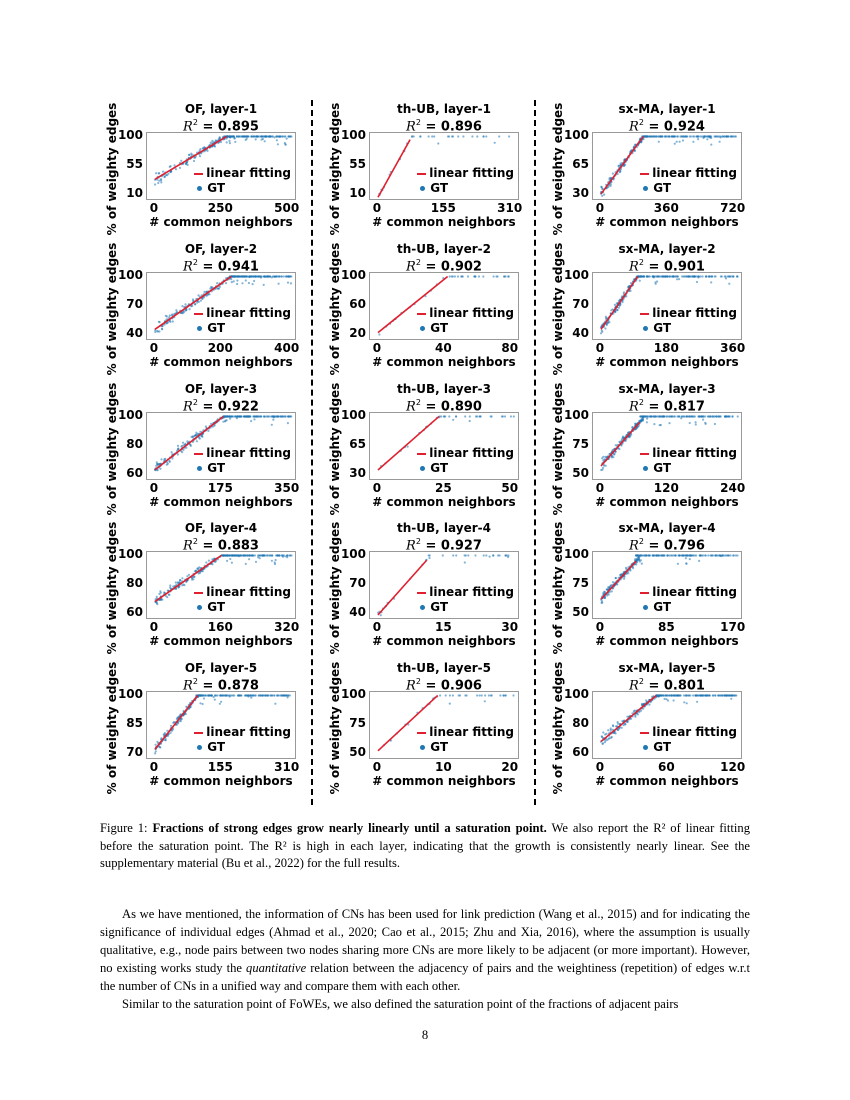 The image size is (850, 1100). I want to click on scatter-svg, so click(446, 723).